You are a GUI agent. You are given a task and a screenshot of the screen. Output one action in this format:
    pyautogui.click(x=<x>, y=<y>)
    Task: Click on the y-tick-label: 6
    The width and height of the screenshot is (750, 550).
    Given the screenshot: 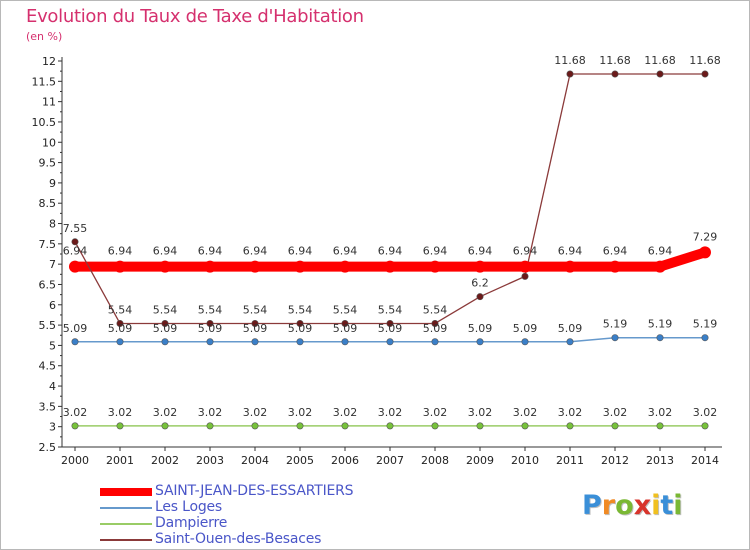 What is the action you would take?
    pyautogui.click(x=52, y=305)
    